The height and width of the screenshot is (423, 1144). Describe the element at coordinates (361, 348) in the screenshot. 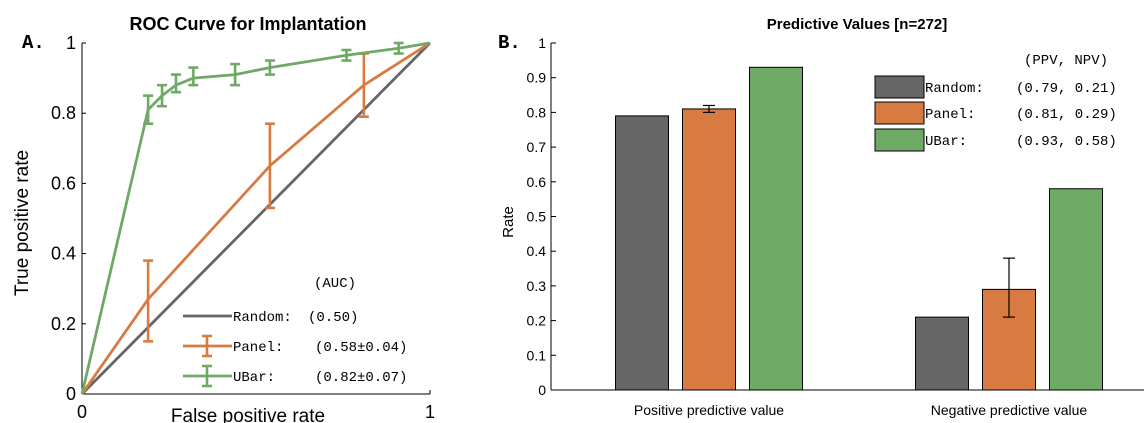

I see `roc-legend-value-panel: (0.58±0.04)` at that location.